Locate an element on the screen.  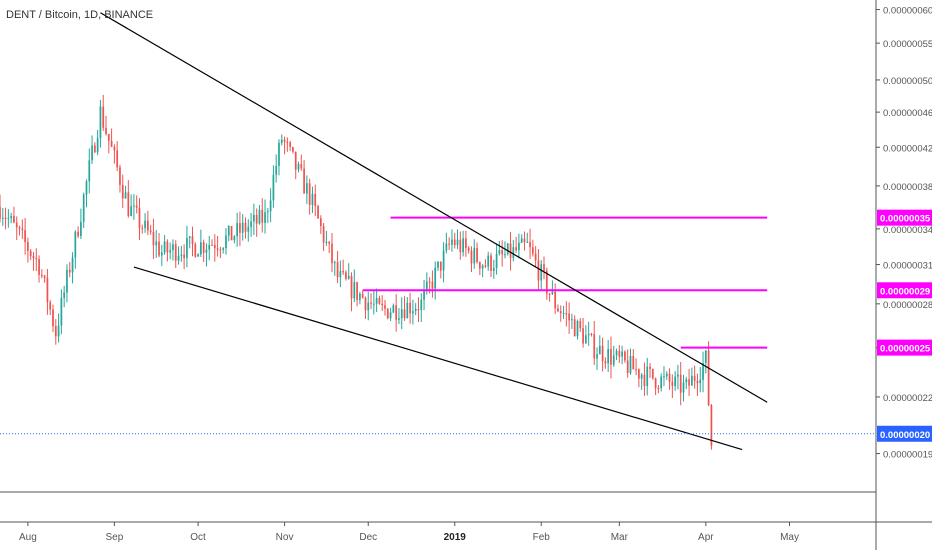
y-tick-label: 0.00000031 is located at coordinates (907, 266).